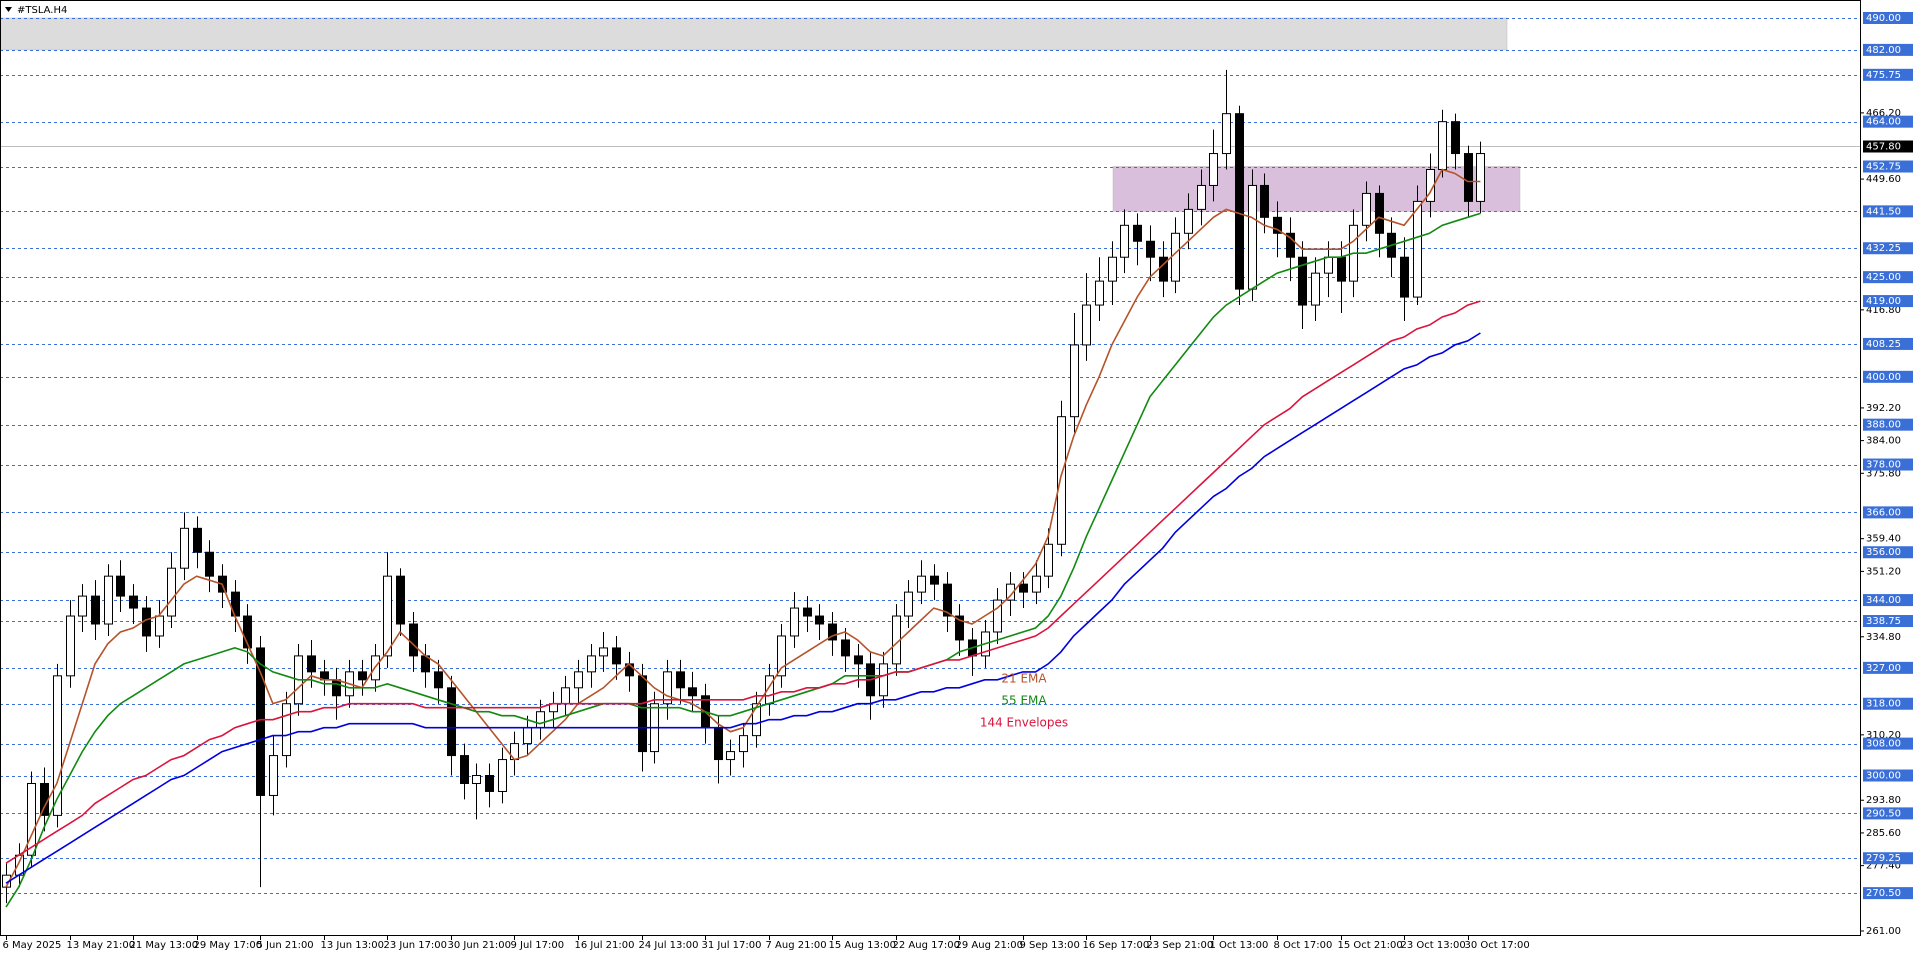 This screenshot has width=1916, height=963. I want to click on level-label: 464.00, so click(1883, 122).